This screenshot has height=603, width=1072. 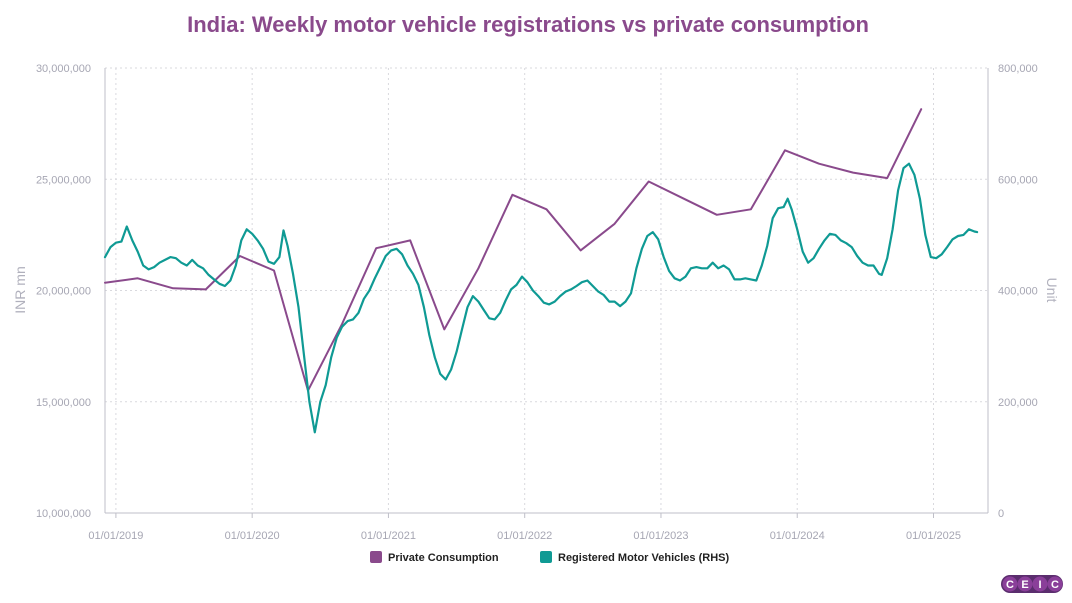 I want to click on left-tick-label: 10,000,000, so click(x=63, y=514).